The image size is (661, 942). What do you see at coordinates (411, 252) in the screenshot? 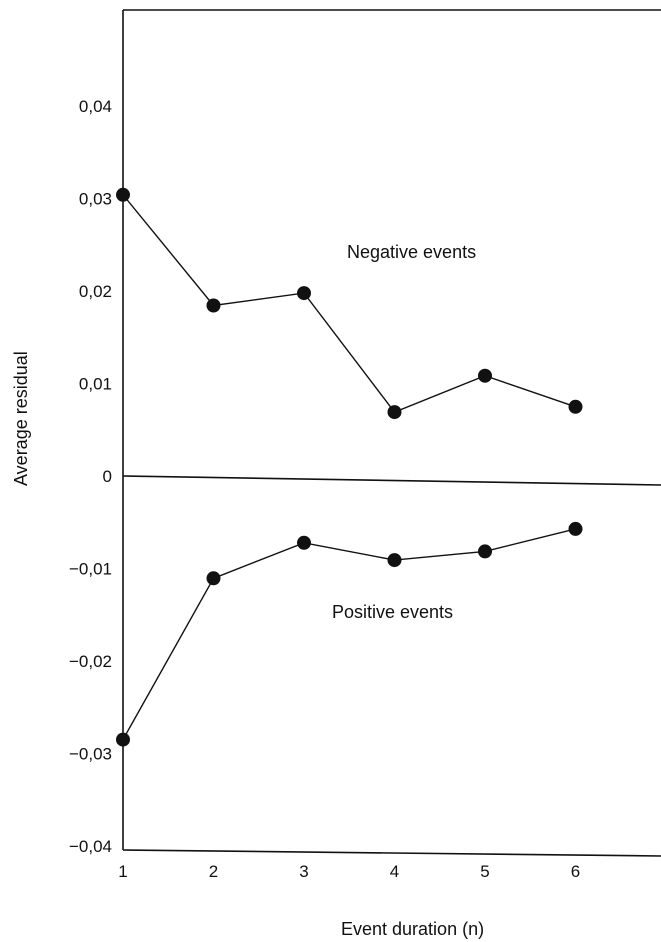
I see `series-label-negative-events: Negative events` at bounding box center [411, 252].